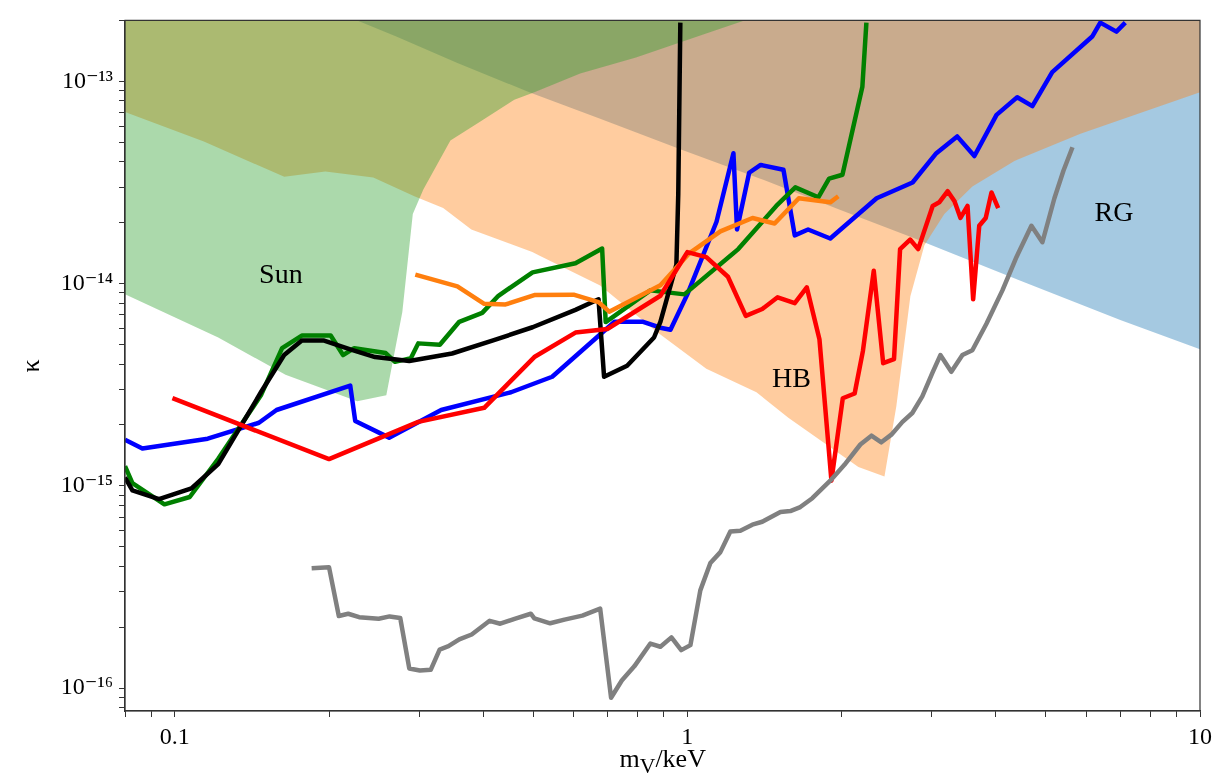  What do you see at coordinates (281, 274) in the screenshot?
I see `series-label: Sun` at bounding box center [281, 274].